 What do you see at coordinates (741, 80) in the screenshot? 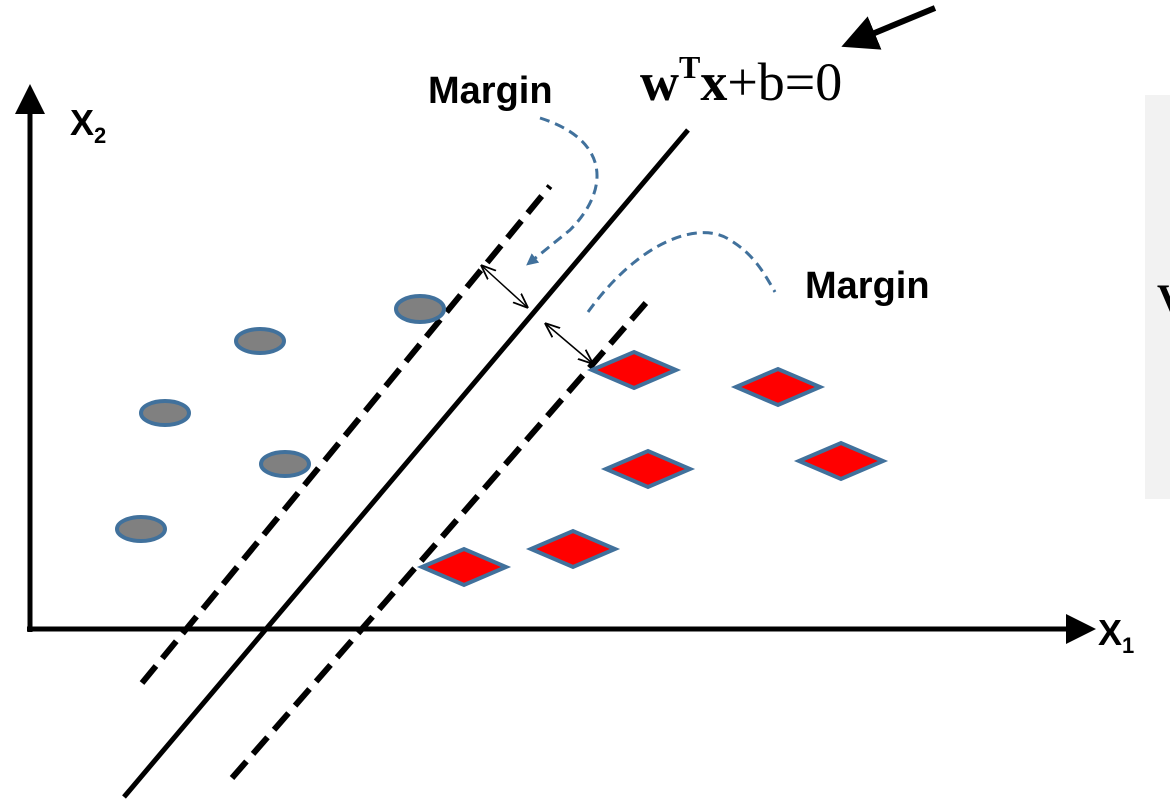
I see `hyperplane-equation: wTx+b=0` at bounding box center [741, 80].